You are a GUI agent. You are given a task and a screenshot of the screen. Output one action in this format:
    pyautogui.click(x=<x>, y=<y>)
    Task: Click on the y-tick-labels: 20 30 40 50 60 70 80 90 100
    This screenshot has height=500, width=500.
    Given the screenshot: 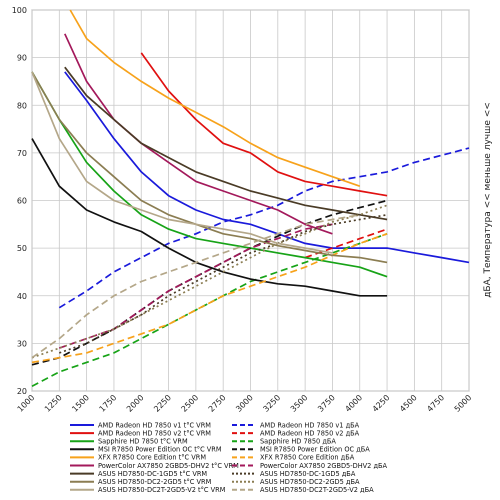 What is the action you would take?
    pyautogui.click(x=19, y=201)
    